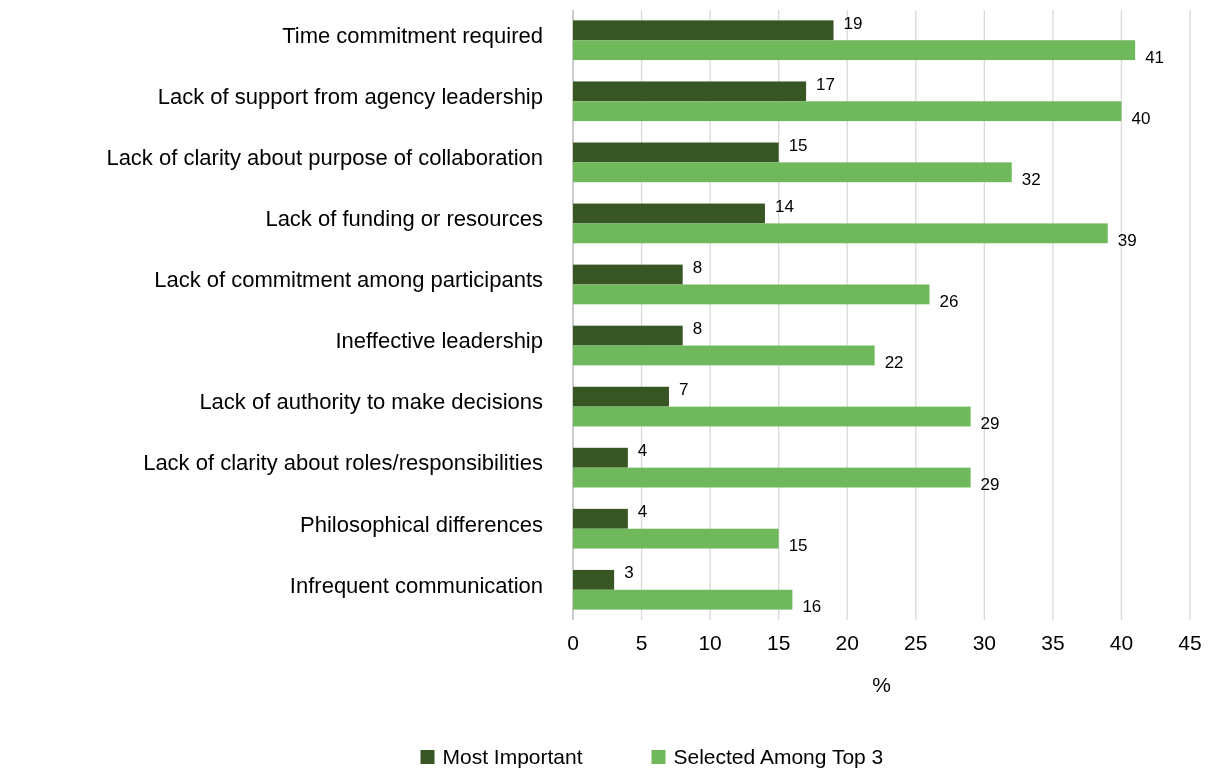  What do you see at coordinates (1141, 118) in the screenshot?
I see `data-label: 40` at bounding box center [1141, 118].